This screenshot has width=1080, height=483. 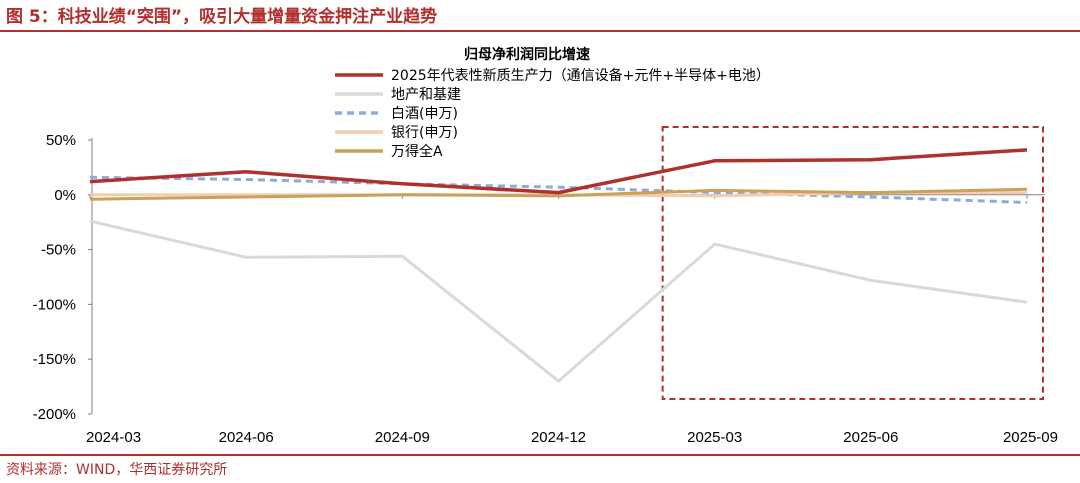 I want to click on x-tick-label: 2024-12, so click(x=558, y=437).